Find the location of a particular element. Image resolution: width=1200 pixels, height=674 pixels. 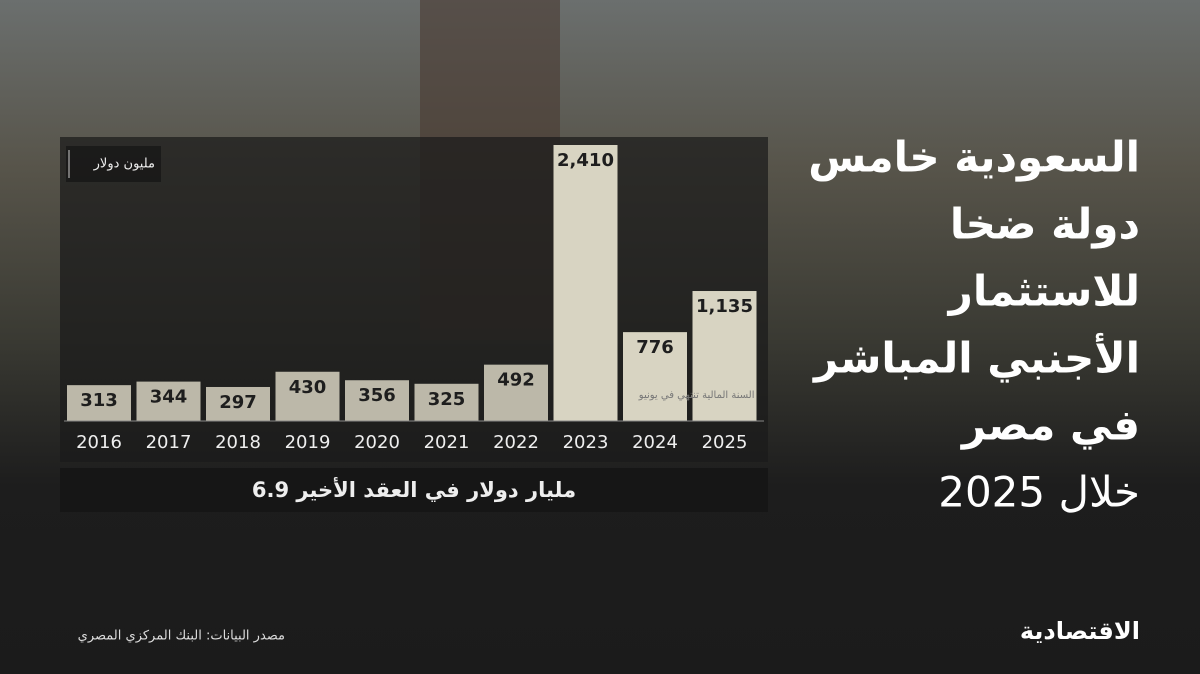

value-label: 313 is located at coordinates (99, 400).